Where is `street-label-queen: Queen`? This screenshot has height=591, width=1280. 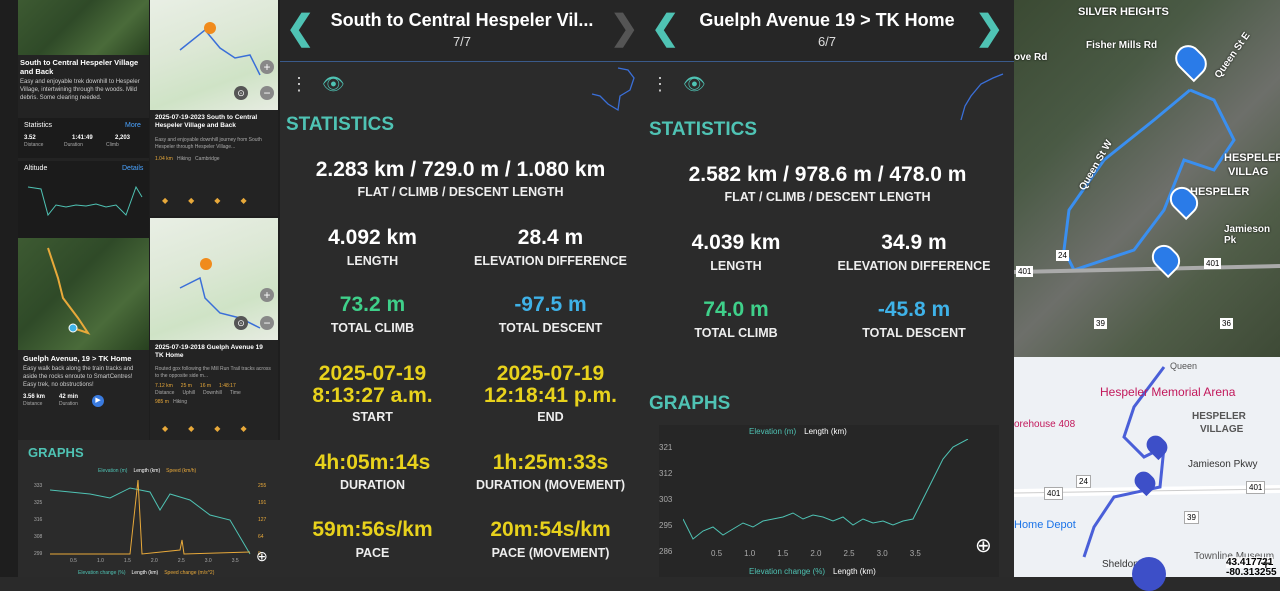
street-label-queen: Queen is located at coordinates (1184, 366).